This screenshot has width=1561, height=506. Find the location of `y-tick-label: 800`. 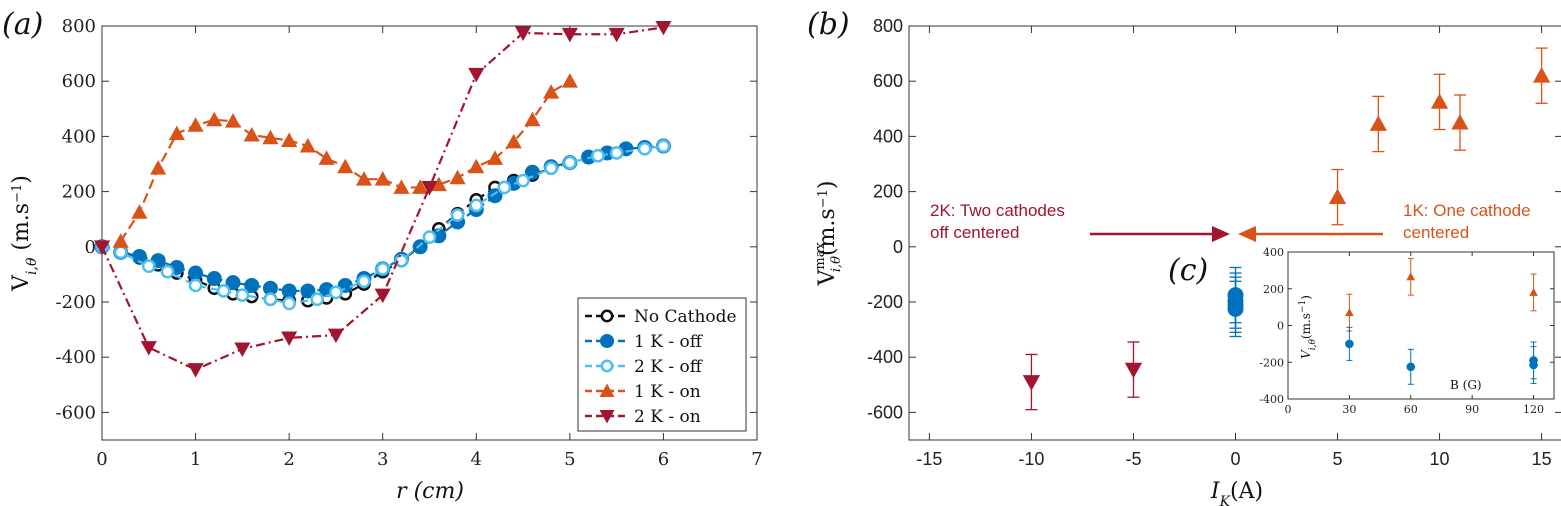

y-tick-label: 800 is located at coordinates (888, 26).